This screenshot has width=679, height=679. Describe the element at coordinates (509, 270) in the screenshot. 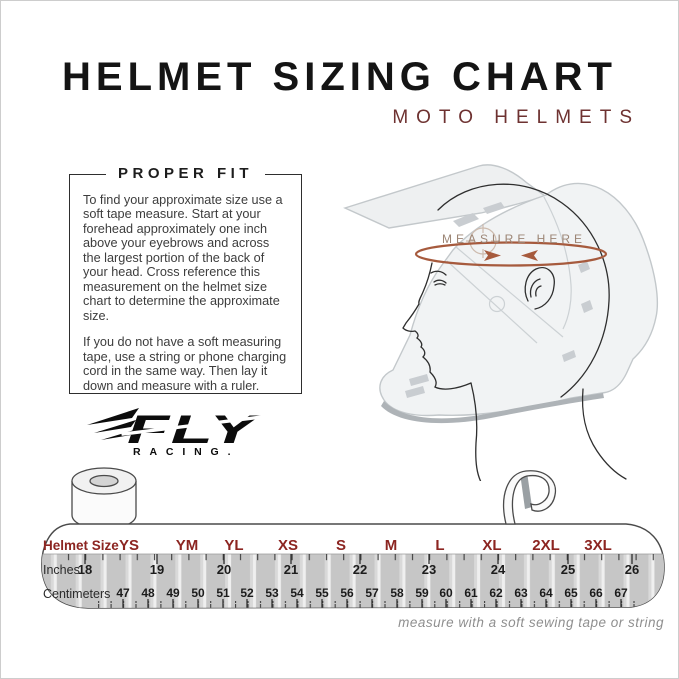

I see `helmet-seams` at that location.